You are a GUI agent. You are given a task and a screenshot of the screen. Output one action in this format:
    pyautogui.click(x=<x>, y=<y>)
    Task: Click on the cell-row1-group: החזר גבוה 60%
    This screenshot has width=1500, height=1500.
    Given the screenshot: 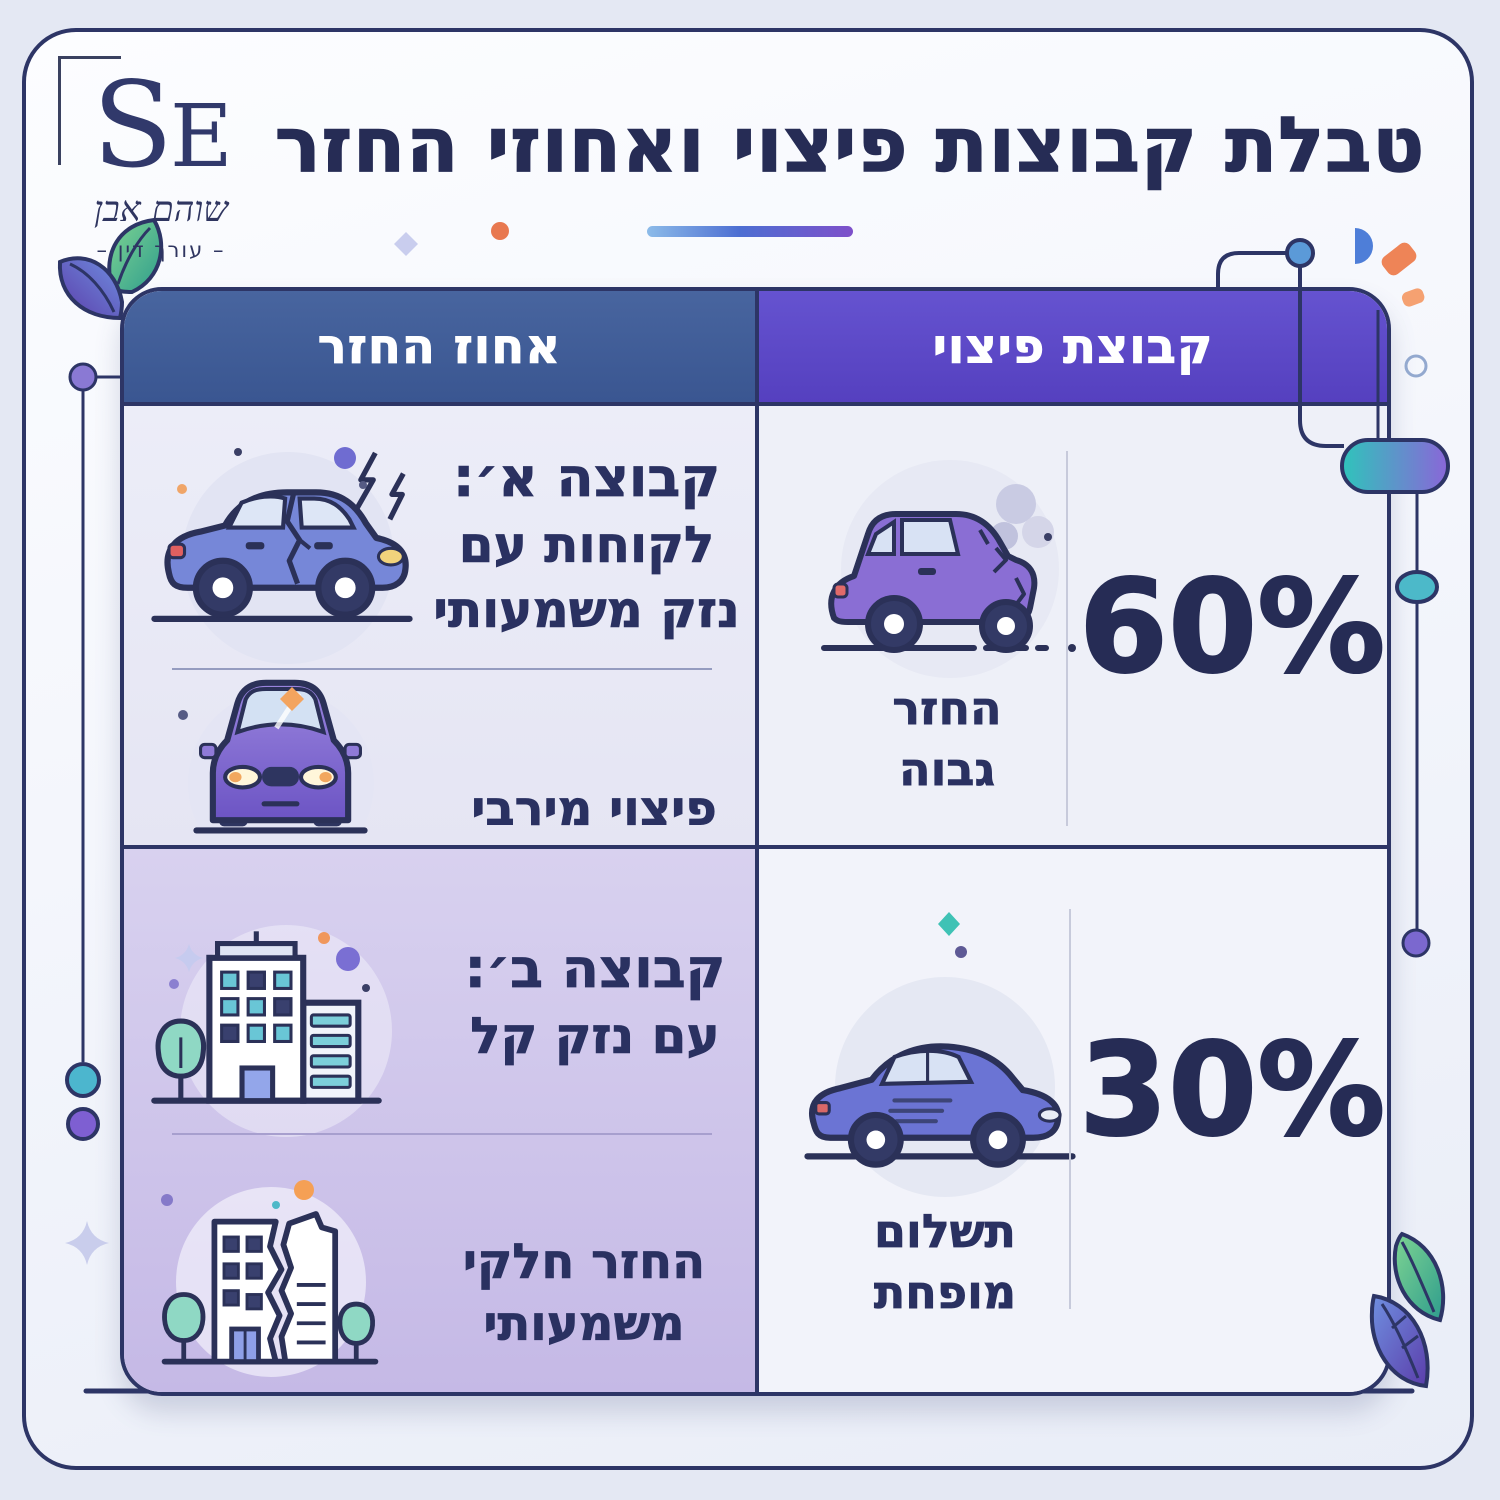 What is the action you would take?
    pyautogui.click(x=1073, y=625)
    